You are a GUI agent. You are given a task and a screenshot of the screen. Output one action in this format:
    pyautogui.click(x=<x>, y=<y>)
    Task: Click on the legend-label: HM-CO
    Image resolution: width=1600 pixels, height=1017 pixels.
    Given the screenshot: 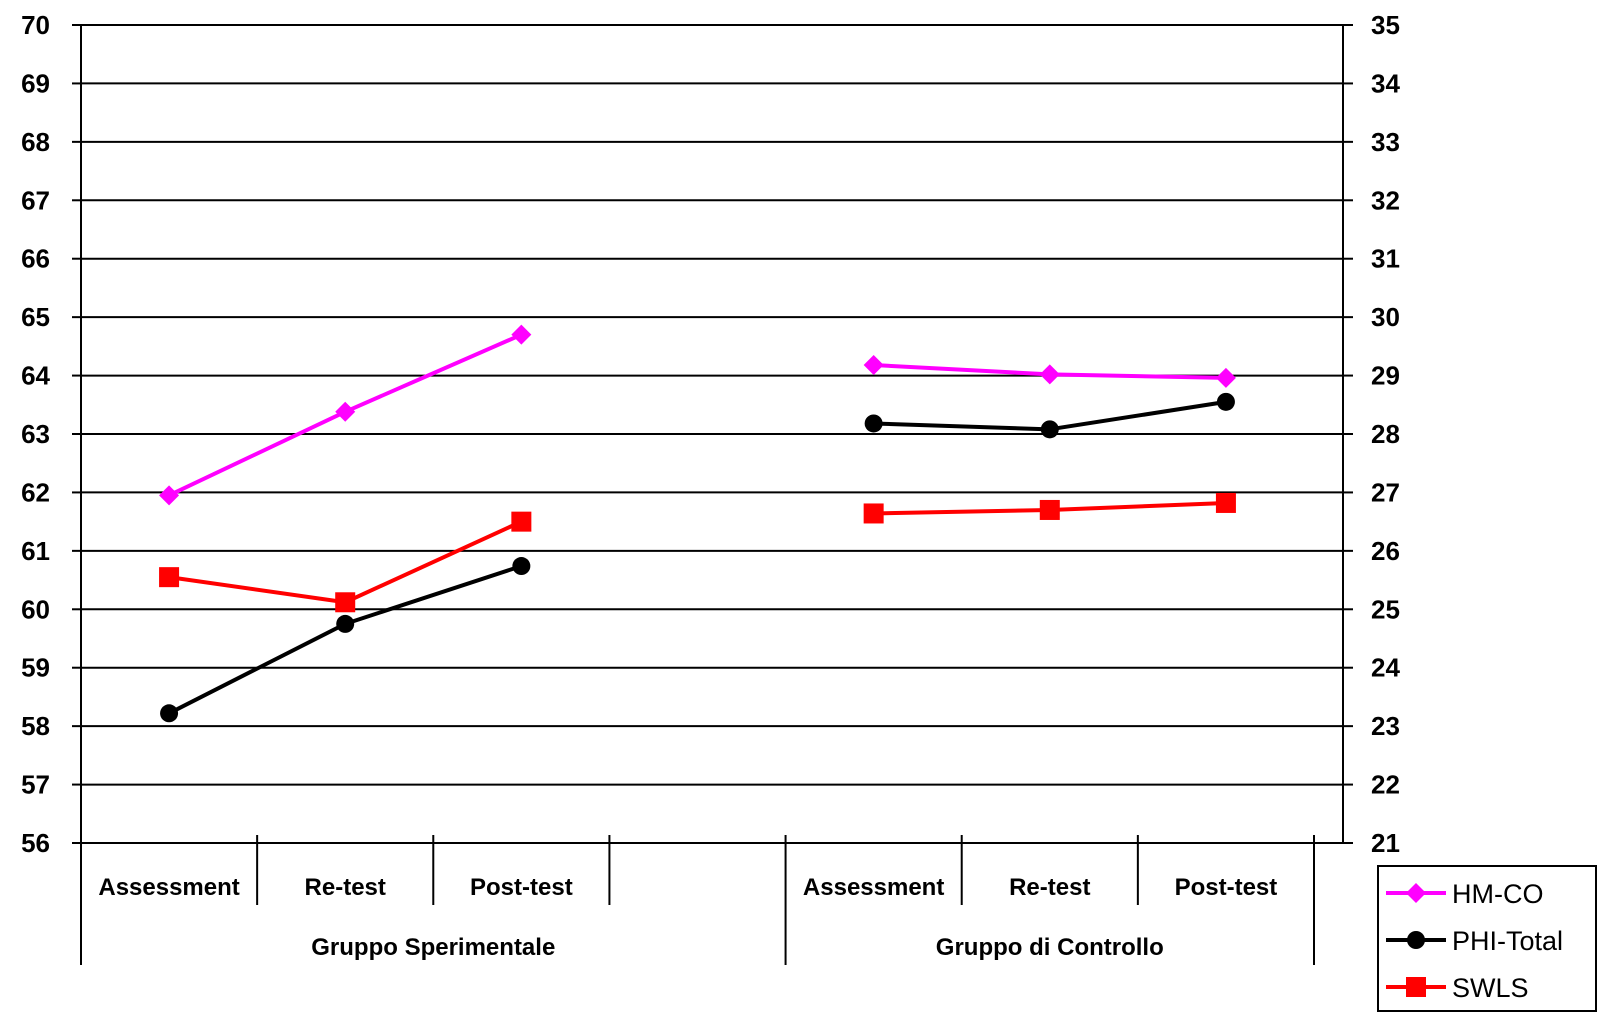 What is the action you would take?
    pyautogui.click(x=1497, y=894)
    